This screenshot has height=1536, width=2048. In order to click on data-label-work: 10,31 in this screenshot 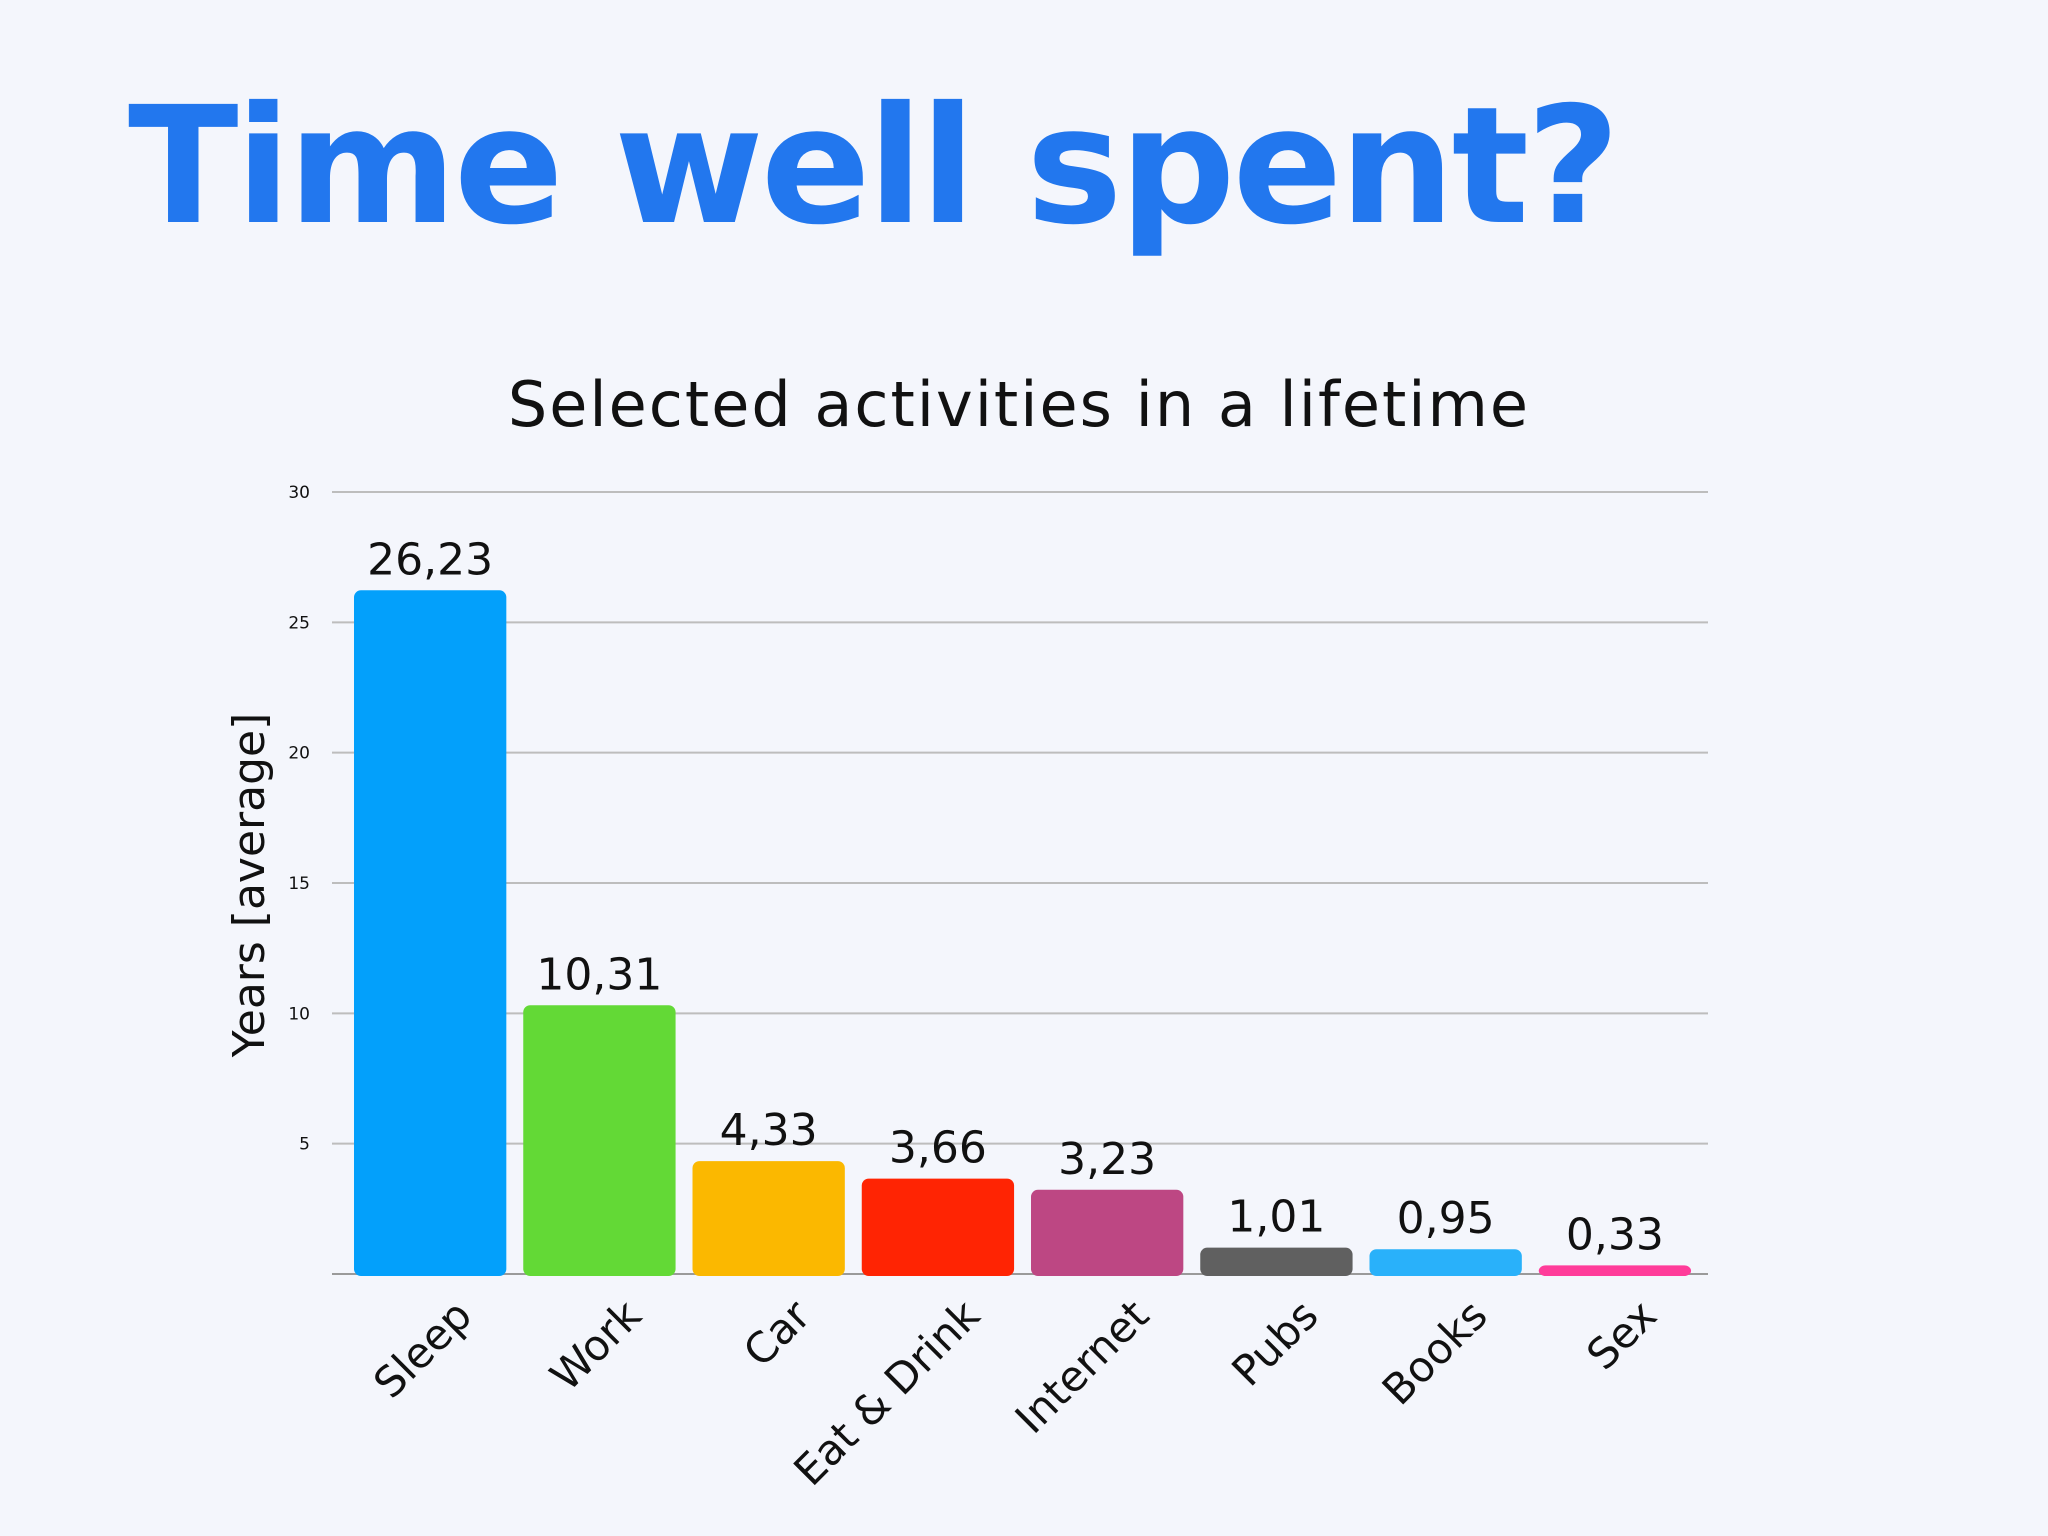, I will do `click(599, 974)`.